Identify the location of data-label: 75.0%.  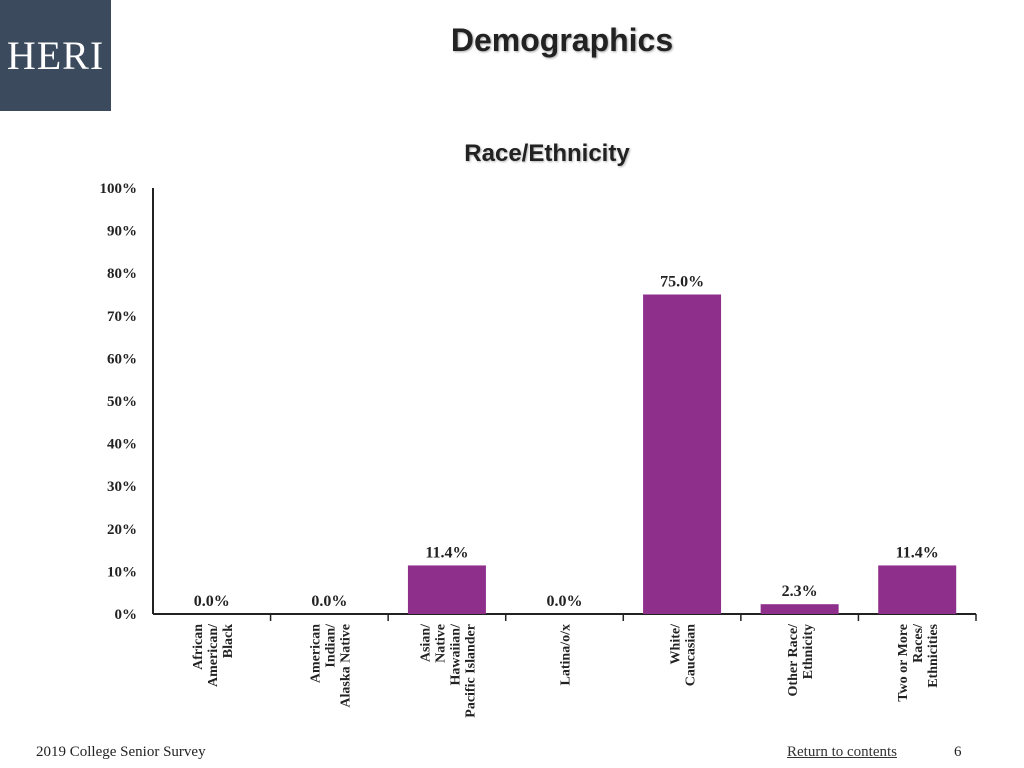
(682, 282).